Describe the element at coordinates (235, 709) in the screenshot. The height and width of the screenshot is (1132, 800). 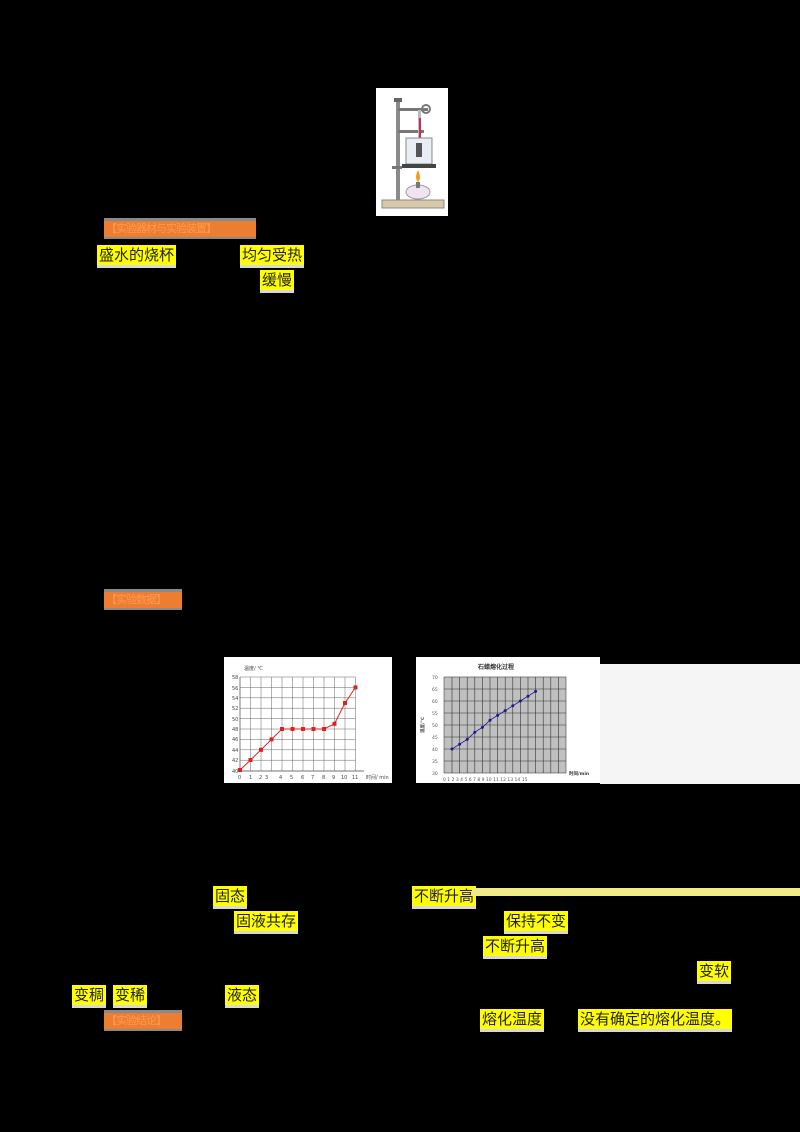
I see `svg-text: 52` at that location.